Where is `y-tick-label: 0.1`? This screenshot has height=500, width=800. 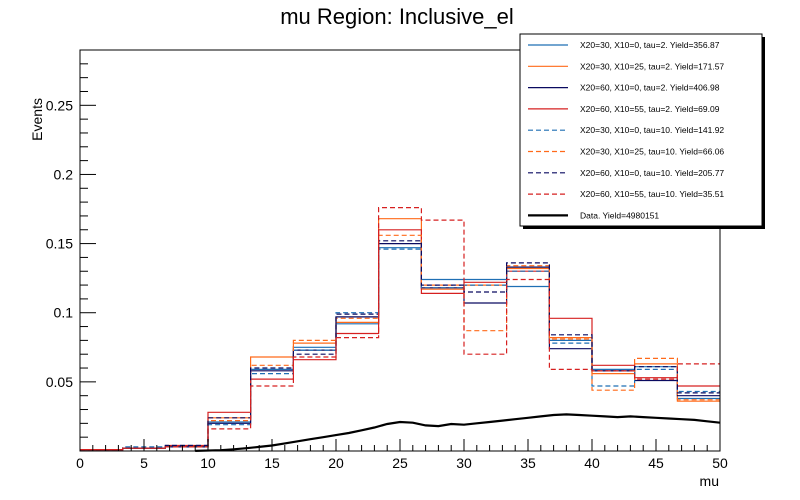 y-tick-label: 0.1 is located at coordinates (64, 313).